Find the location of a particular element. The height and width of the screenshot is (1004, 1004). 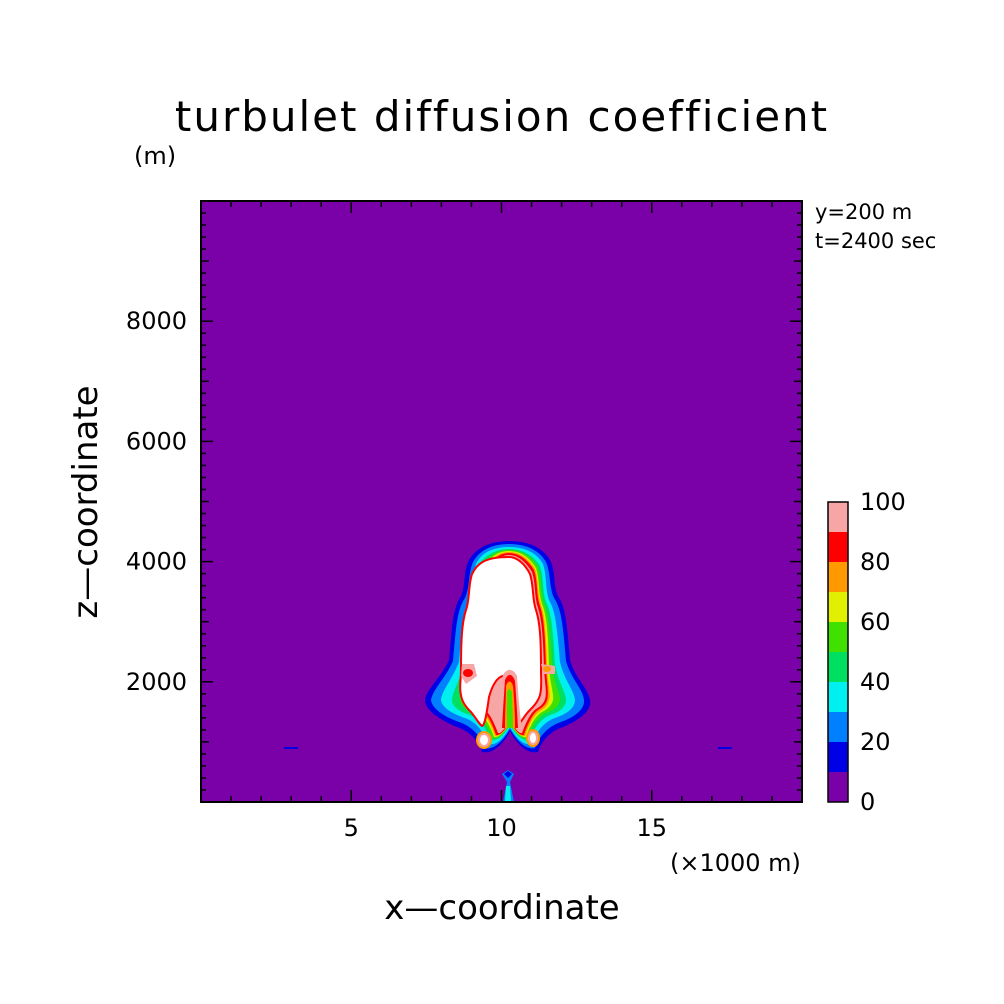

colorbar is located at coordinates (838, 652).